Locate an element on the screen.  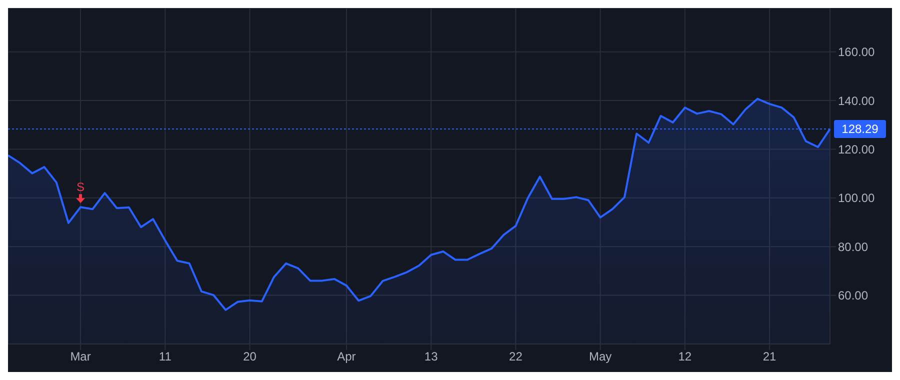
y-tick-label: 100.00 is located at coordinates (857, 198).